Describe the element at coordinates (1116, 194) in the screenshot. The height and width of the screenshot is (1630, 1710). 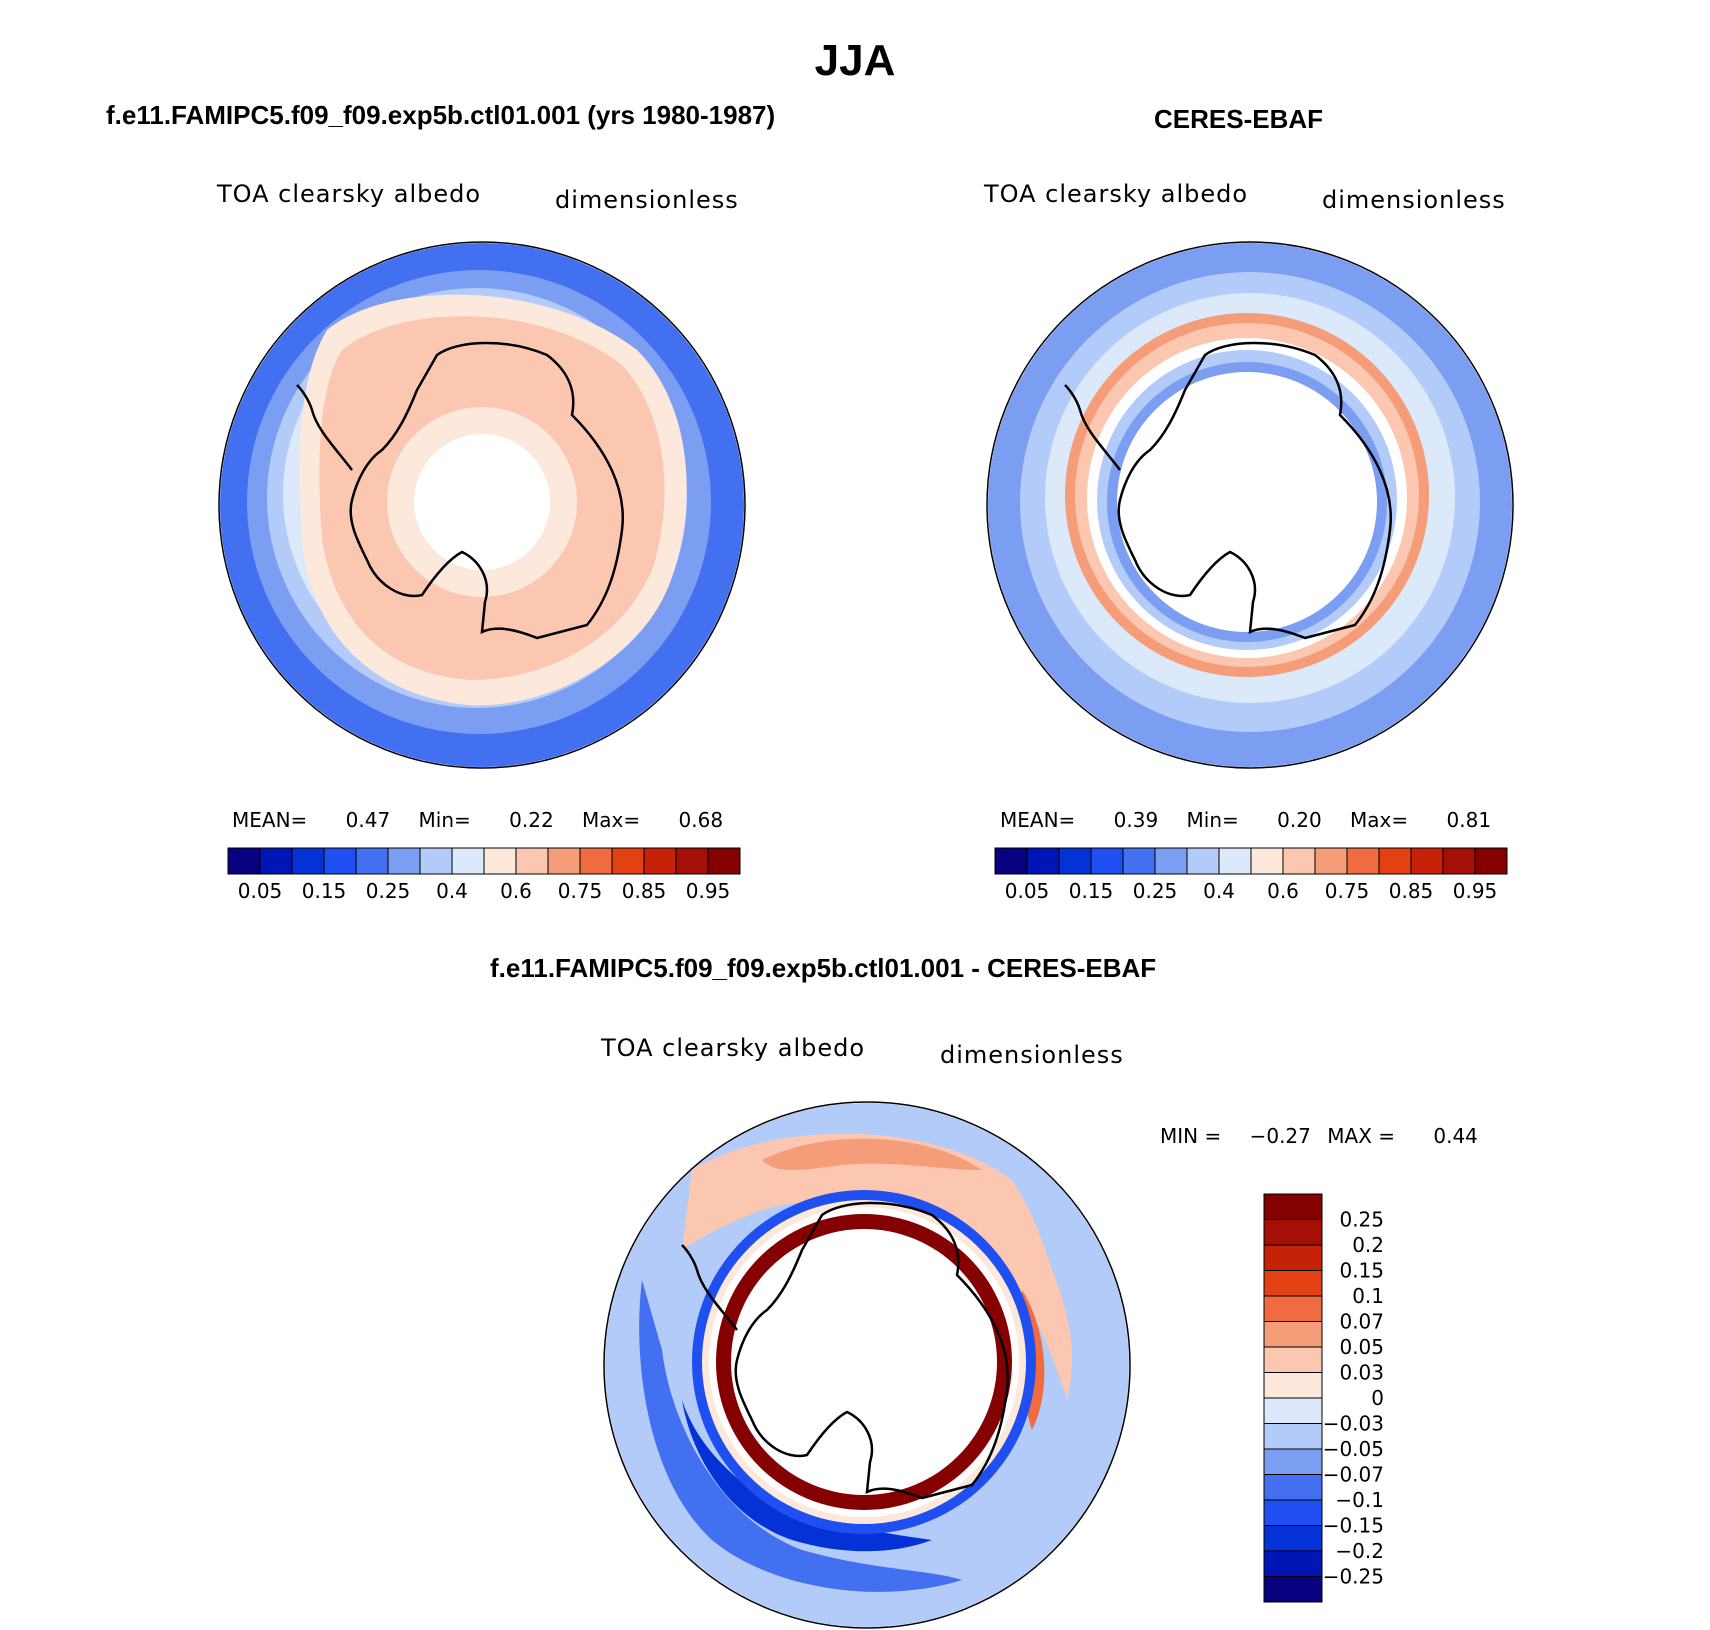
I see `obs-field-label: TOA clearsky albedo` at that location.